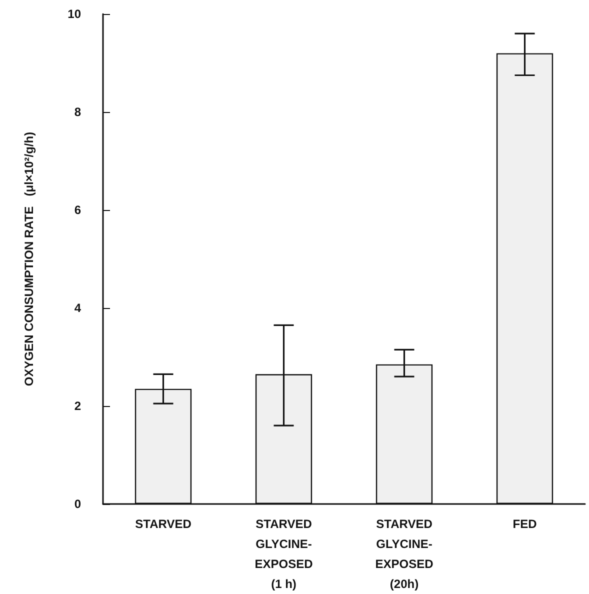  I want to click on y-axis-title: OXYGEN CONSUMPTION RATE (μl×10²/g/h), so click(29, 259).